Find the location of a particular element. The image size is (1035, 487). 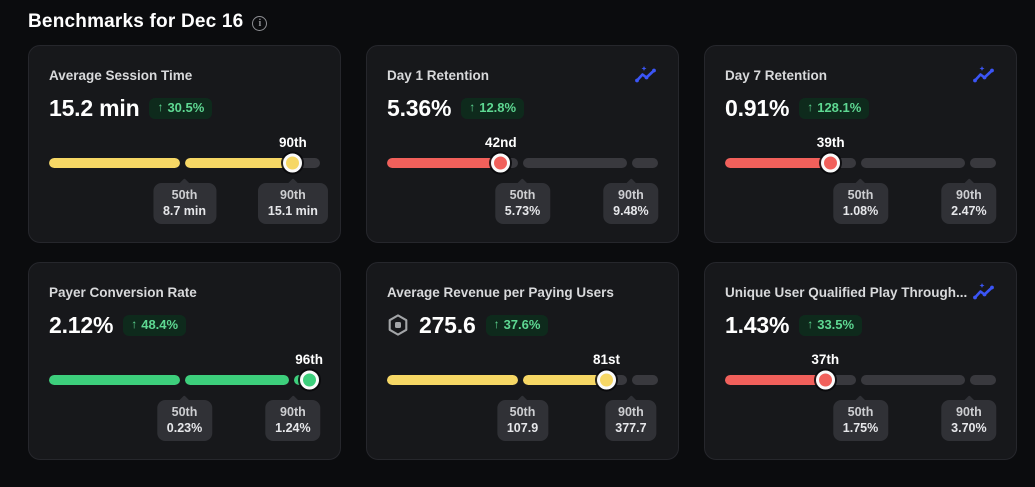

page-title: Benchmarks for Dec 16 is located at coordinates (136, 21).